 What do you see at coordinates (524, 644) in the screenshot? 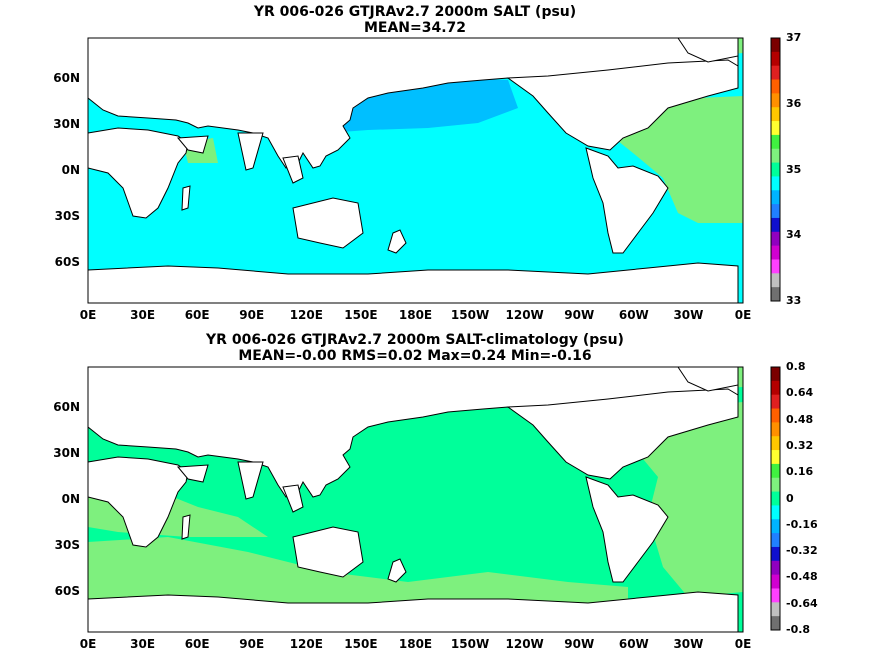
I see `x-tick-label: 120W` at bounding box center [524, 644].